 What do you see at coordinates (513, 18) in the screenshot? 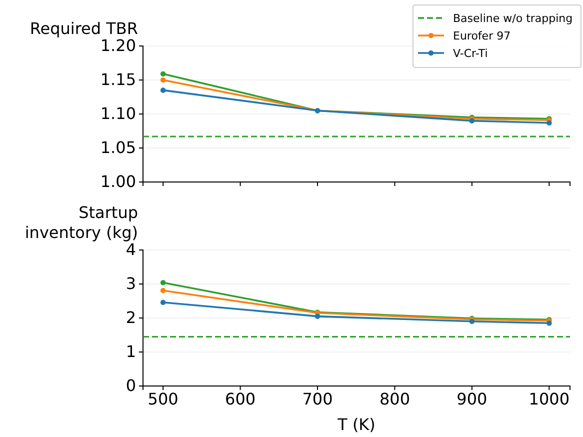
I see `legend-label: Baseline w/o trapping` at bounding box center [513, 18].